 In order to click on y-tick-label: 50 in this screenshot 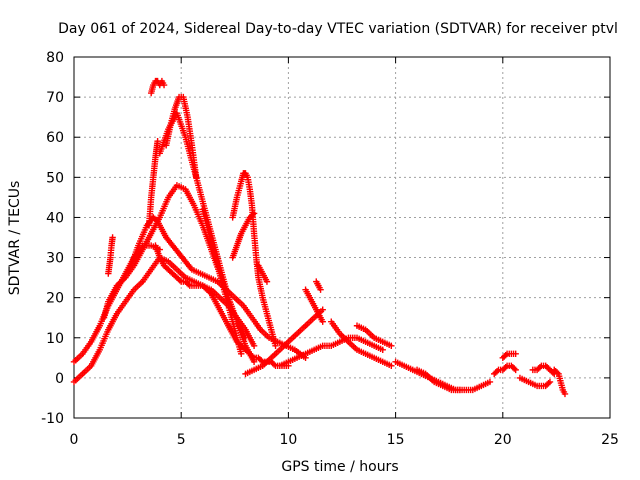, I will do `click(55, 178)`.